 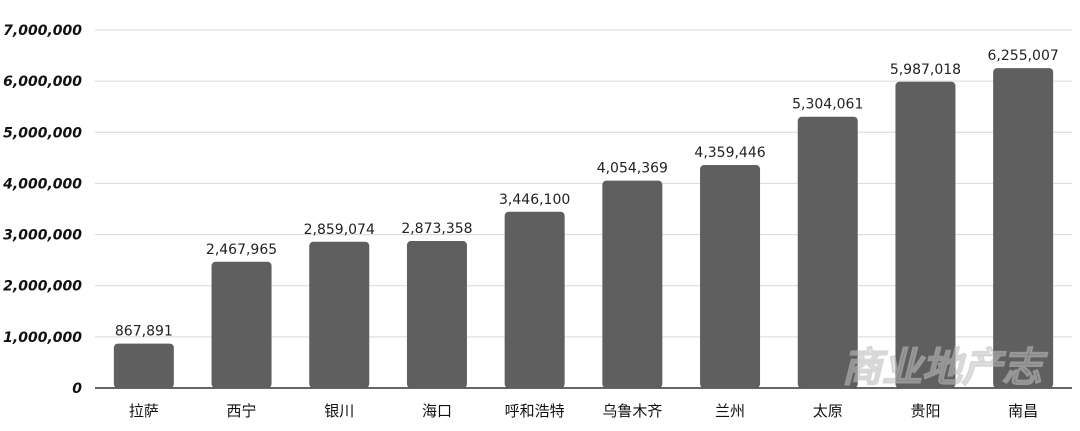 I want to click on data-label: 6,255,007, so click(x=1023, y=56).